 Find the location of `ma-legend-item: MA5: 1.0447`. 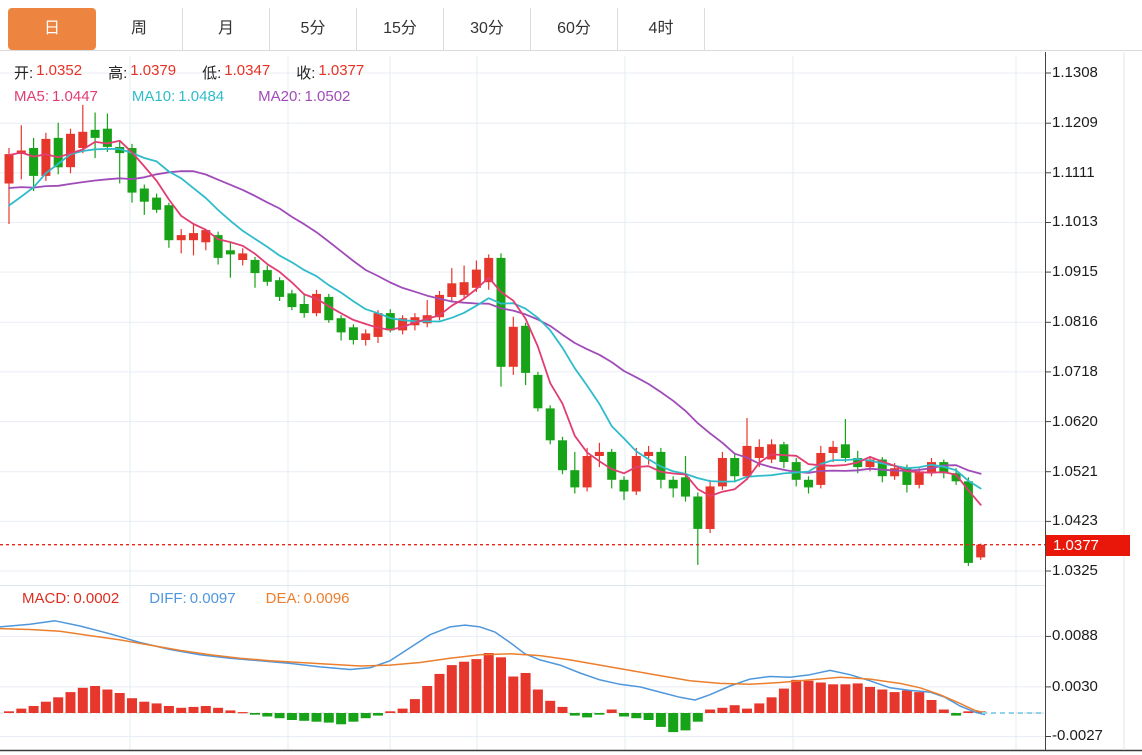

ma-legend-item: MA5: 1.0447 is located at coordinates (56, 96).